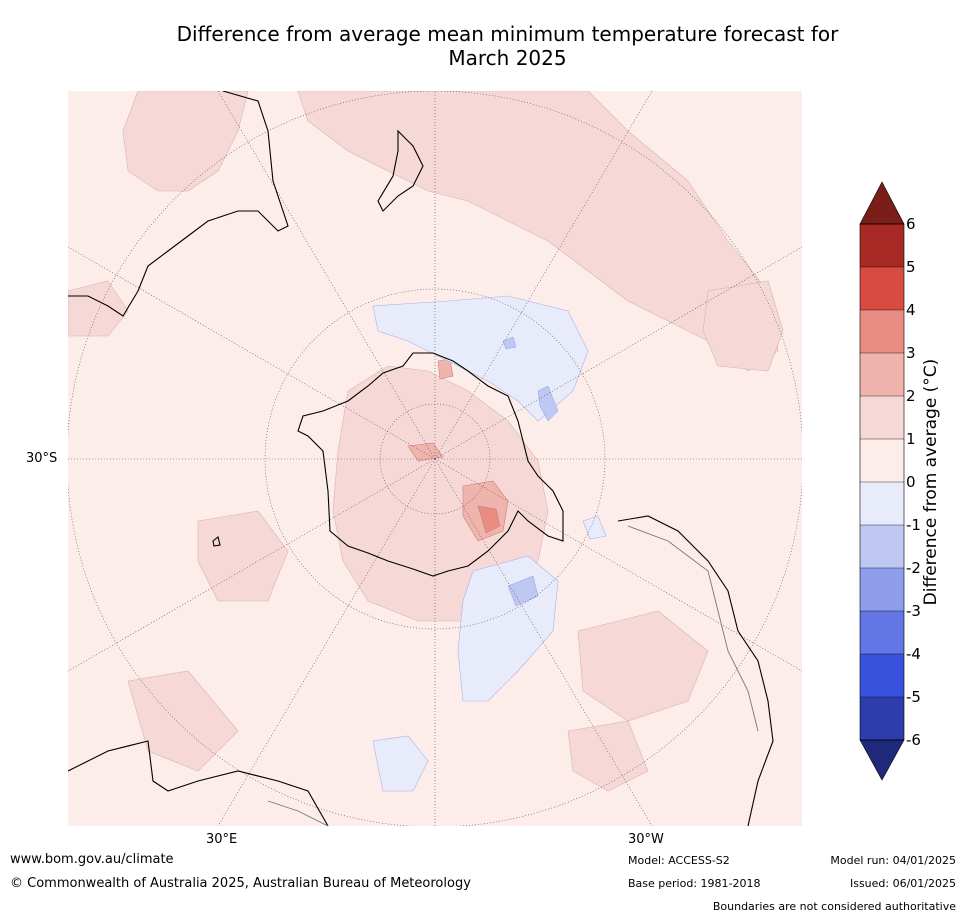 The image size is (965, 919). I want to click on anomaly-area-northwest, so click(185, 141).